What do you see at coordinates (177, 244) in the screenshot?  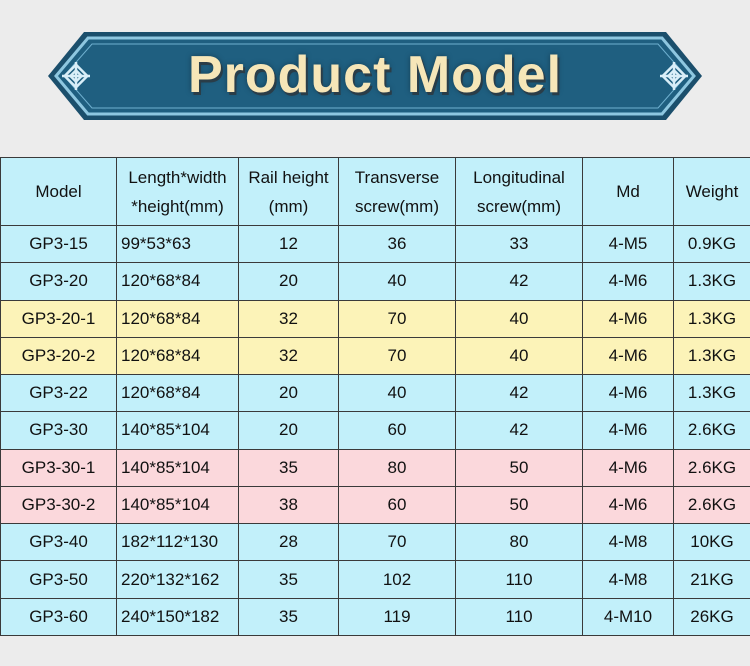 I see `cell-dimensions: 99*53*63` at bounding box center [177, 244].